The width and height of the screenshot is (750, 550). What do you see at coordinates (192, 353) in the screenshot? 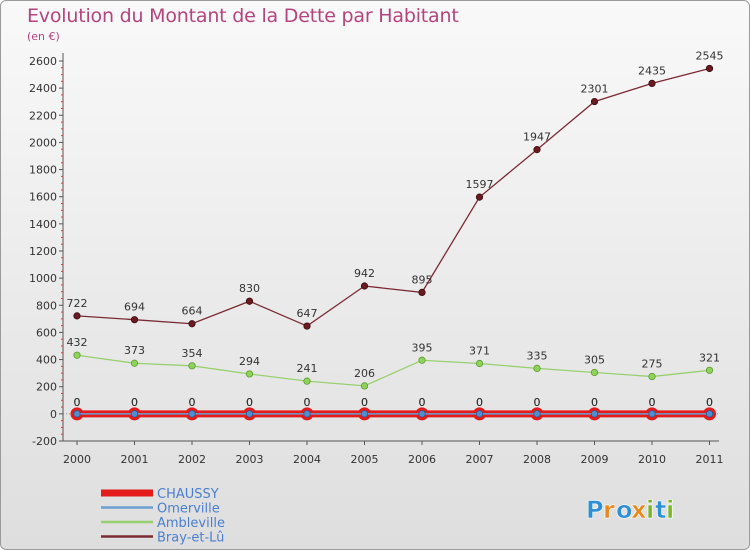
I see `data-label: 354` at bounding box center [192, 353].